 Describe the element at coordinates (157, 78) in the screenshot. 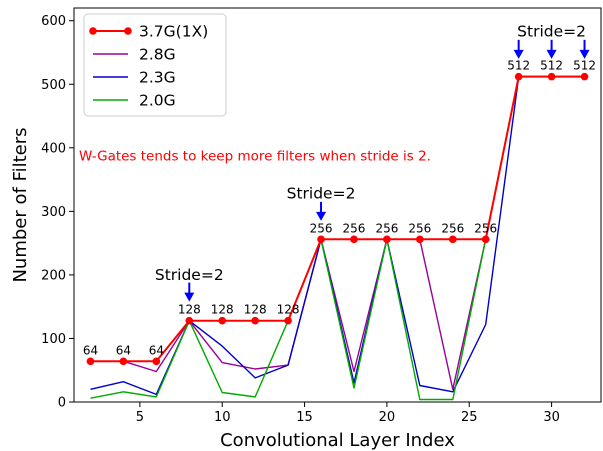

I see `legend-label-2: 2.3G` at that location.